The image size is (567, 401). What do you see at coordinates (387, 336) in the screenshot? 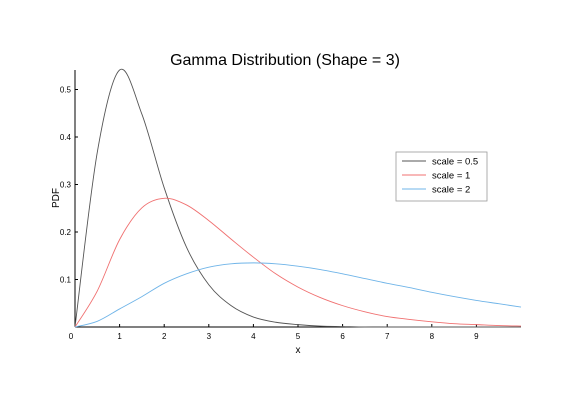
I see `x-tick-label: 7` at bounding box center [387, 336].